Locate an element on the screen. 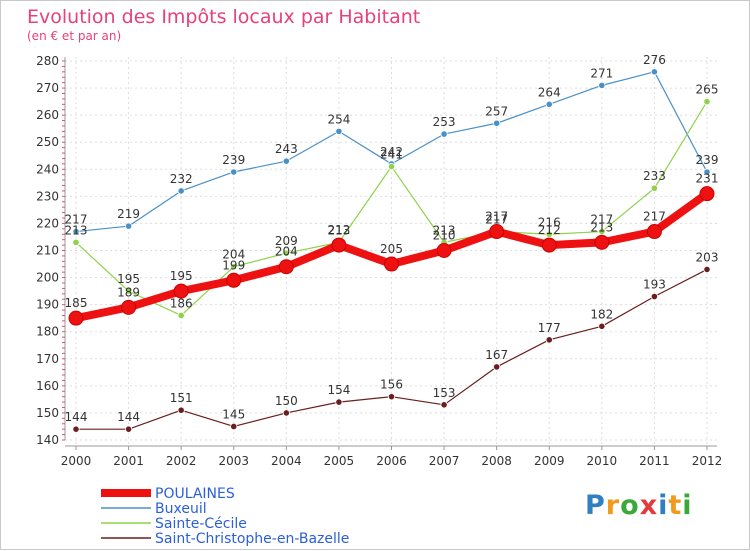 This screenshot has width=750, height=551. x-tick-label: 2004 is located at coordinates (286, 461).